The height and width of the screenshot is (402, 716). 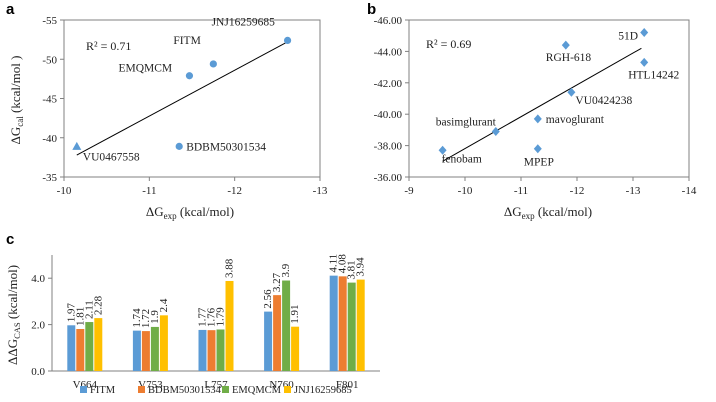 I want to click on bar-emqmcm-n760, so click(x=286, y=325).